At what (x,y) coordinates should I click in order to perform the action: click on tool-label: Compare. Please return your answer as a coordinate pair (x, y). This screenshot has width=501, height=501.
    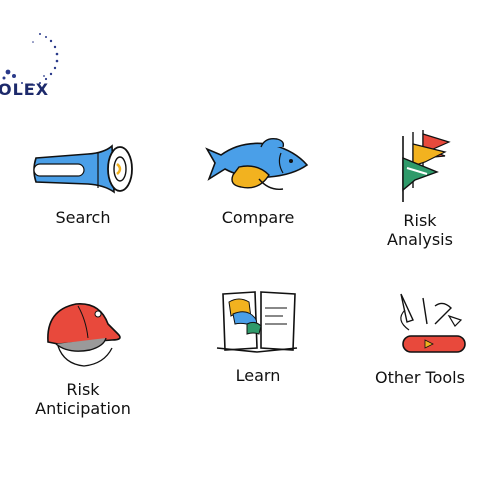
    Looking at the image, I should click on (258, 217).